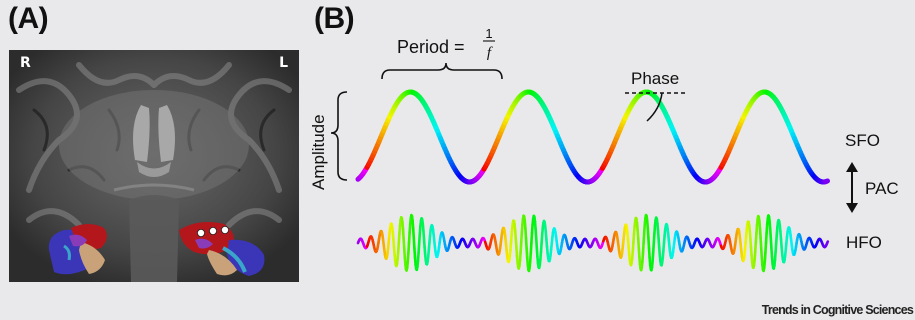  Describe the element at coordinates (837, 310) in the screenshot. I see `journal-footer: Trends in Cognitive Sciences` at that location.